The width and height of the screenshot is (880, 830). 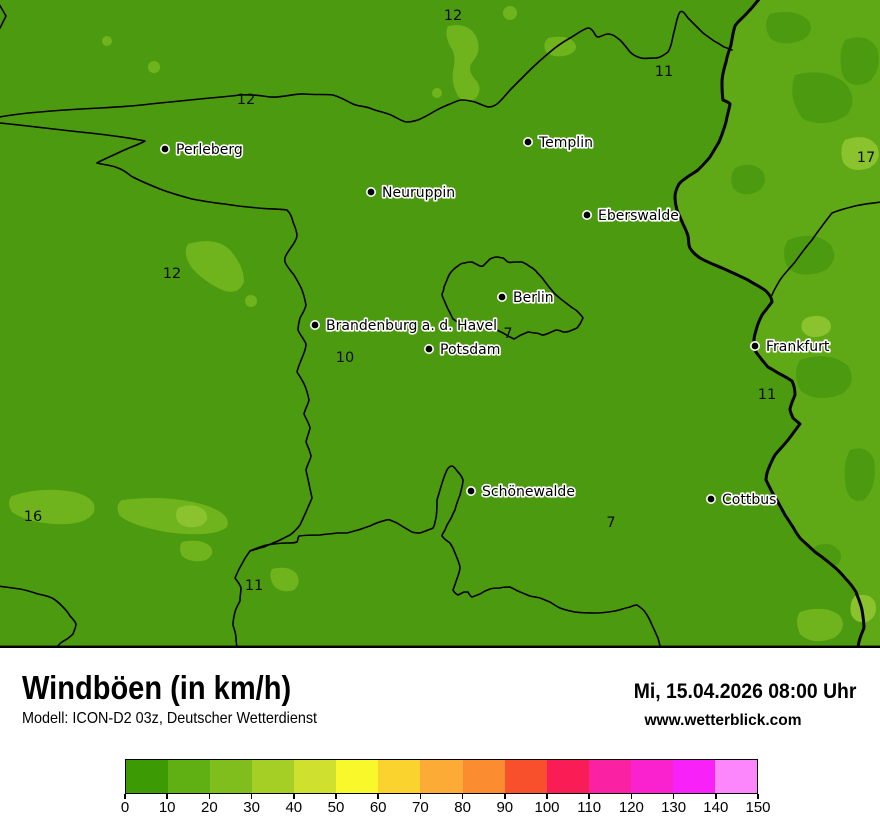 What do you see at coordinates (631, 807) in the screenshot?
I see `legend-tick-label: 120` at bounding box center [631, 807].